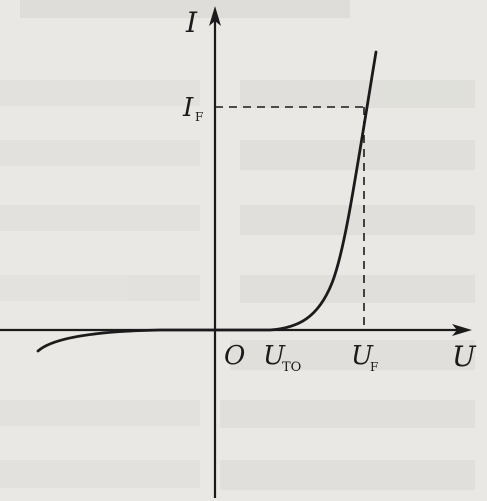 This screenshot has width=487, height=501. What do you see at coordinates (274, 356) in the screenshot?
I see `uto-label: U` at bounding box center [274, 356].